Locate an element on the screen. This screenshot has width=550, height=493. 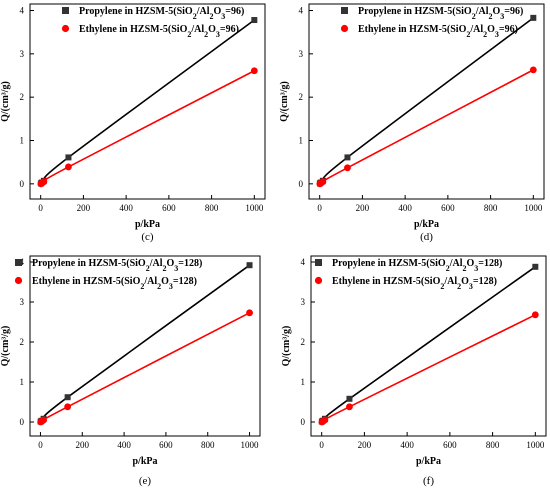
panel-label: (f) is located at coordinates (428, 481).